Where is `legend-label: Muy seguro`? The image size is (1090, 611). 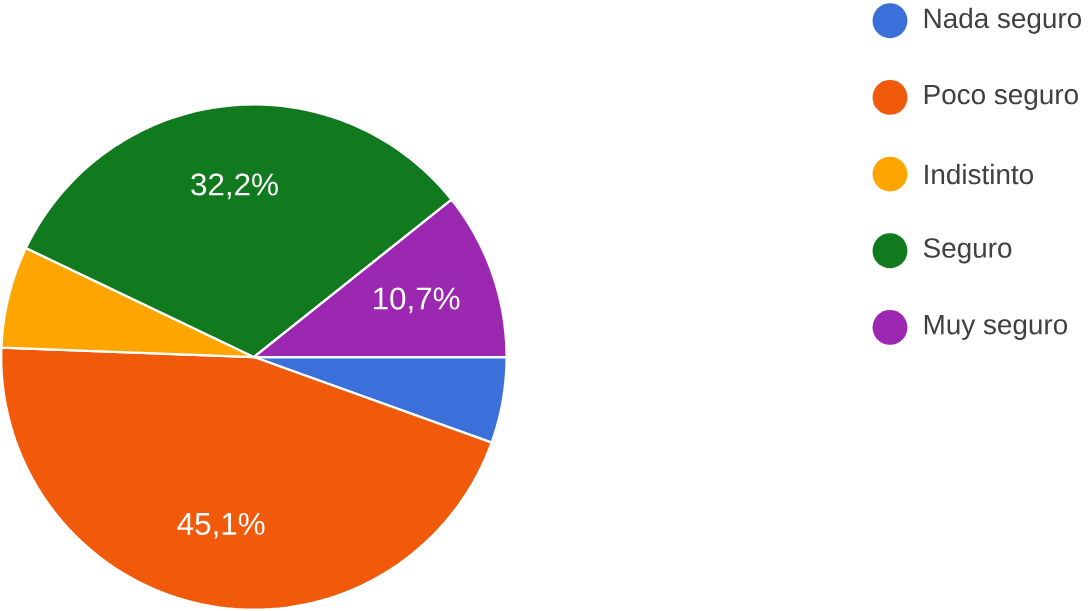
legend-label: Muy seguro is located at coordinates (996, 327).